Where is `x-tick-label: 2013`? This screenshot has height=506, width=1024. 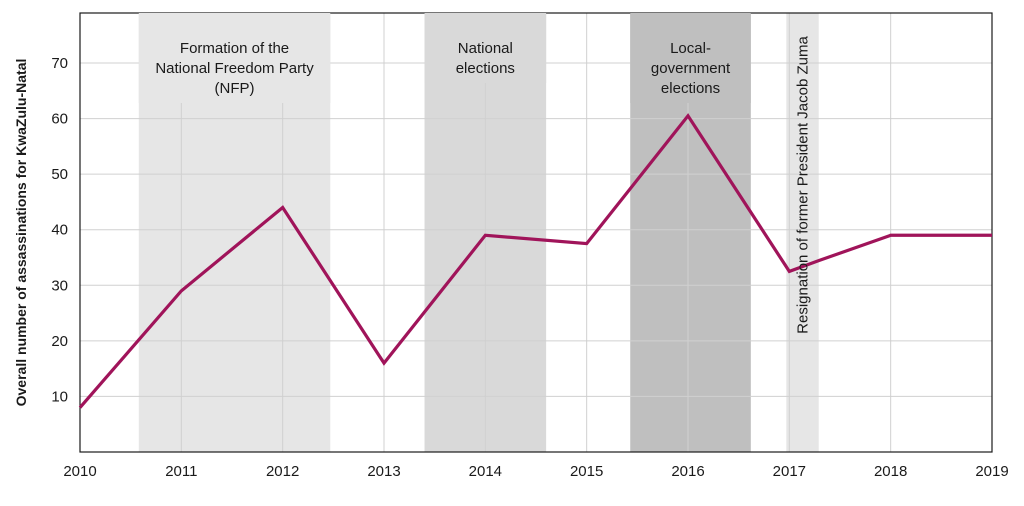
x-tick-label: 2013 is located at coordinates (383, 471).